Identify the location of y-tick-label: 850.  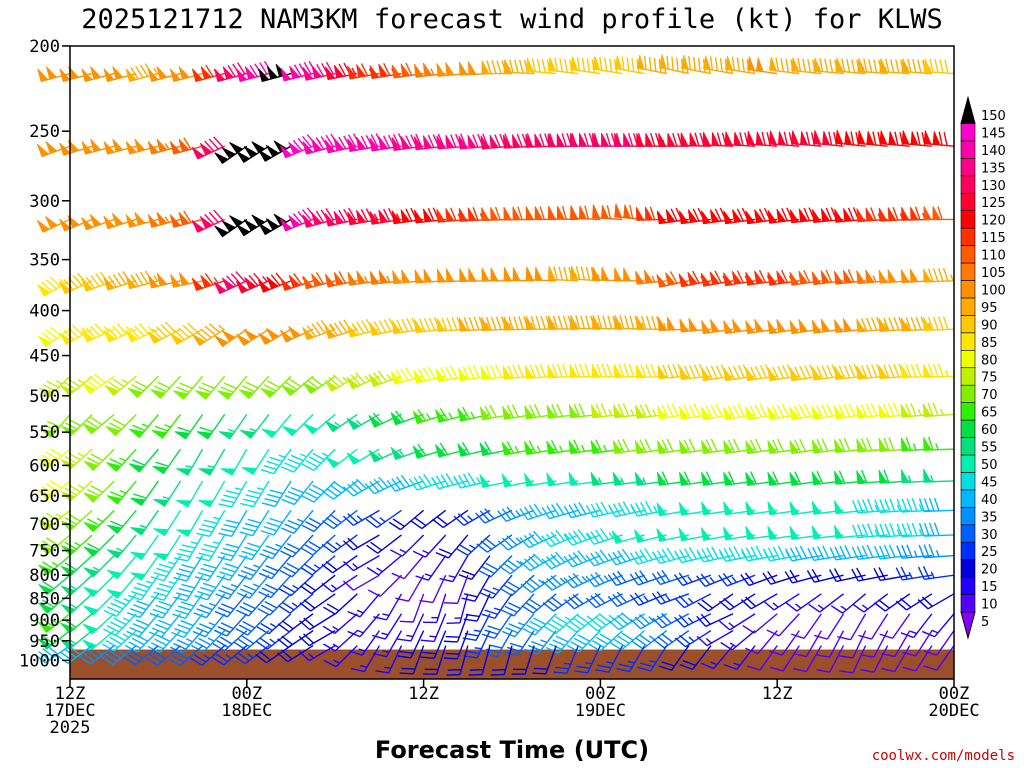
(44, 599).